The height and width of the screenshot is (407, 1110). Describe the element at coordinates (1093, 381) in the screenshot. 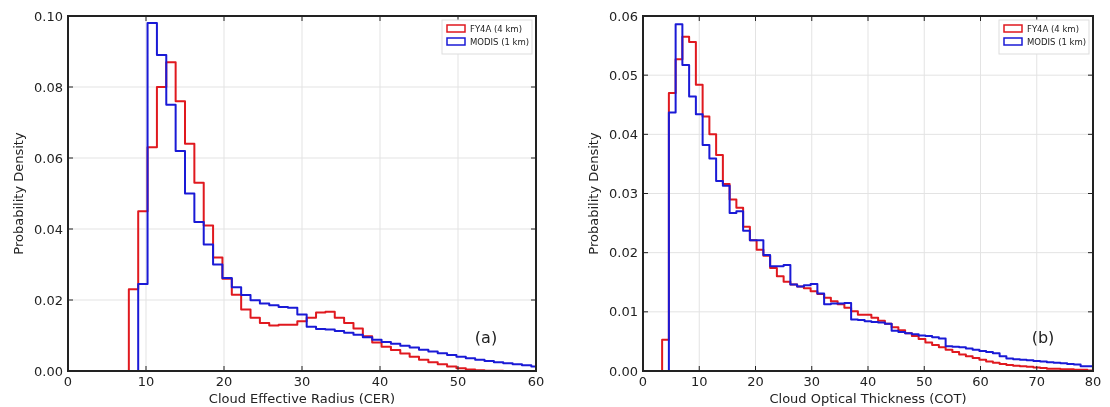

I see `x-tick-label: 80` at that location.